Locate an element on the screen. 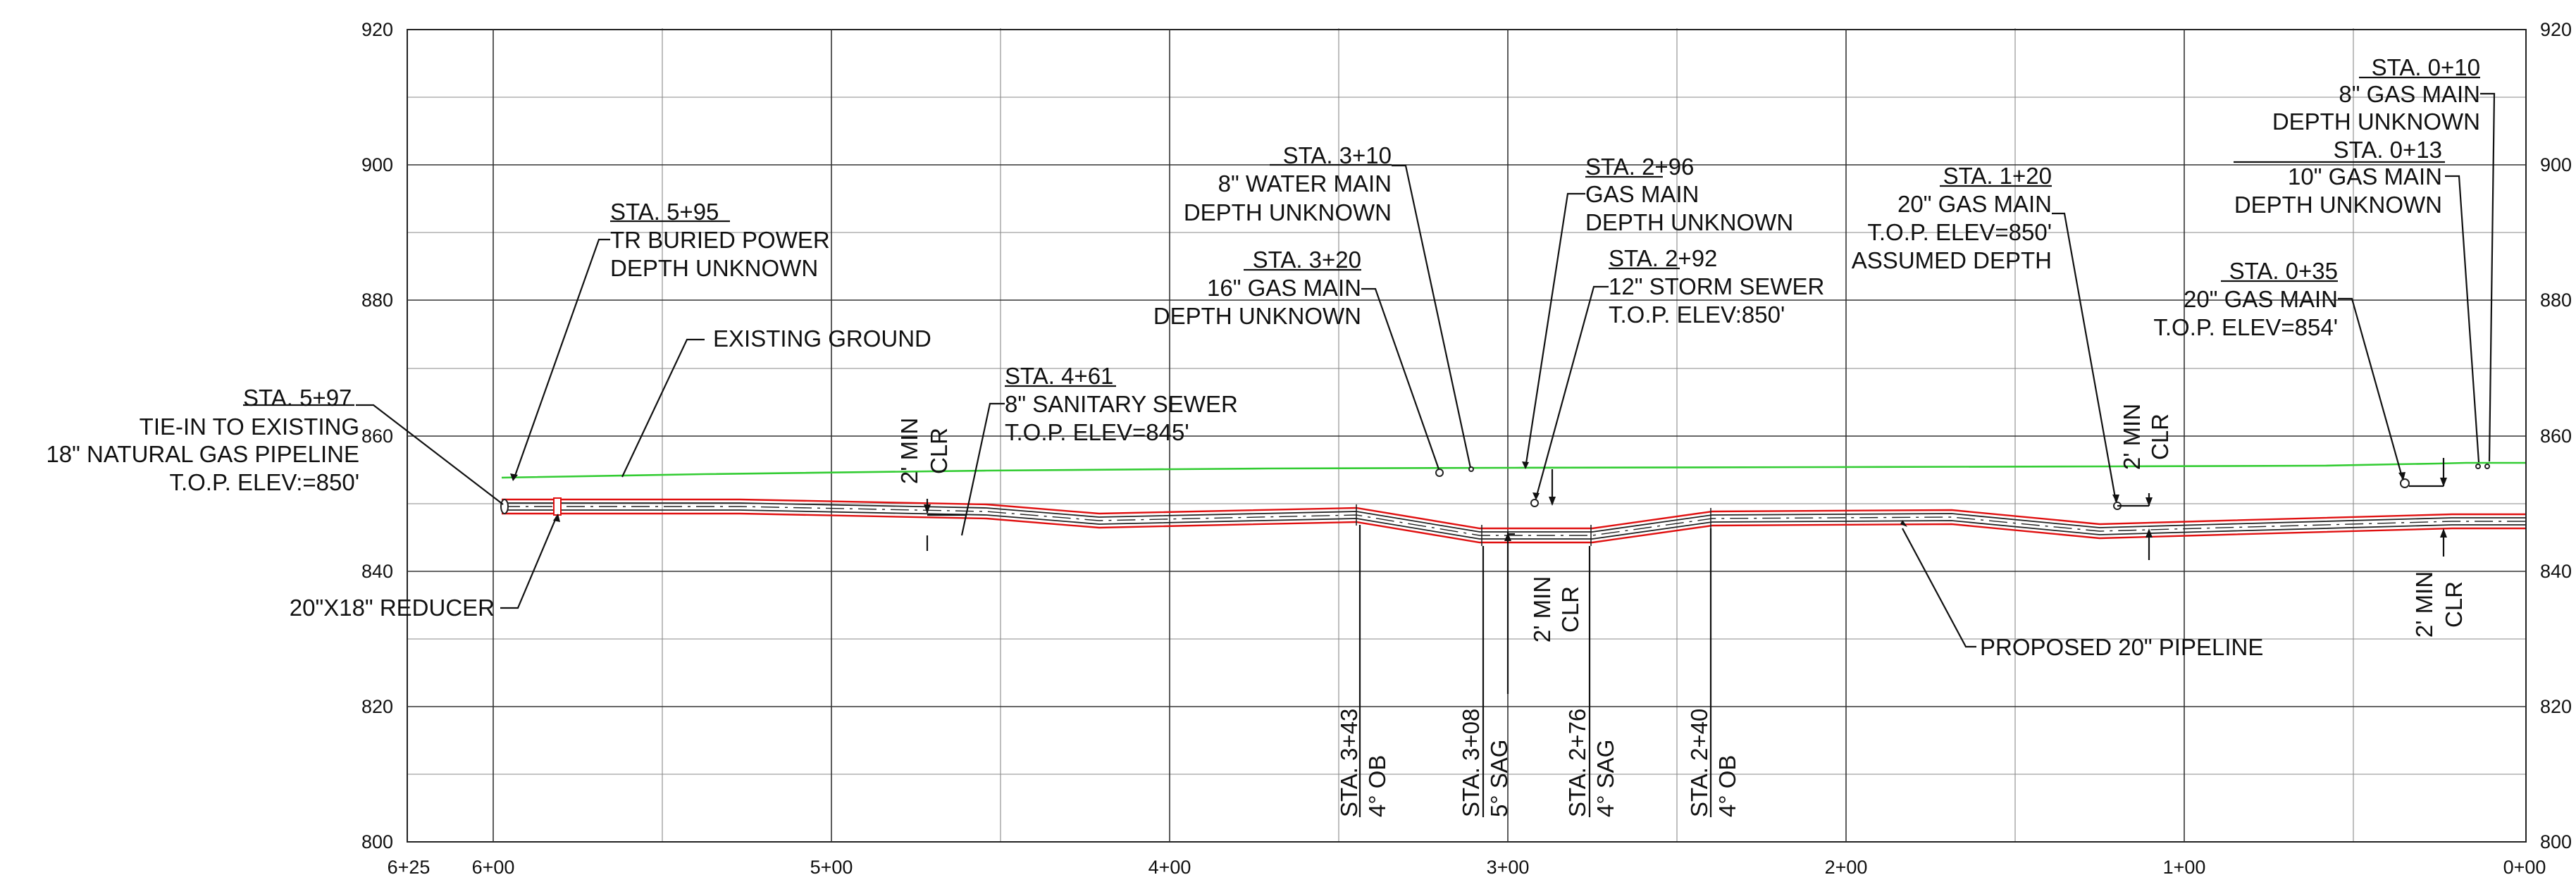 This screenshot has width=2576, height=894. buried-power-line2: DEPTH UNKNOWN is located at coordinates (714, 268).